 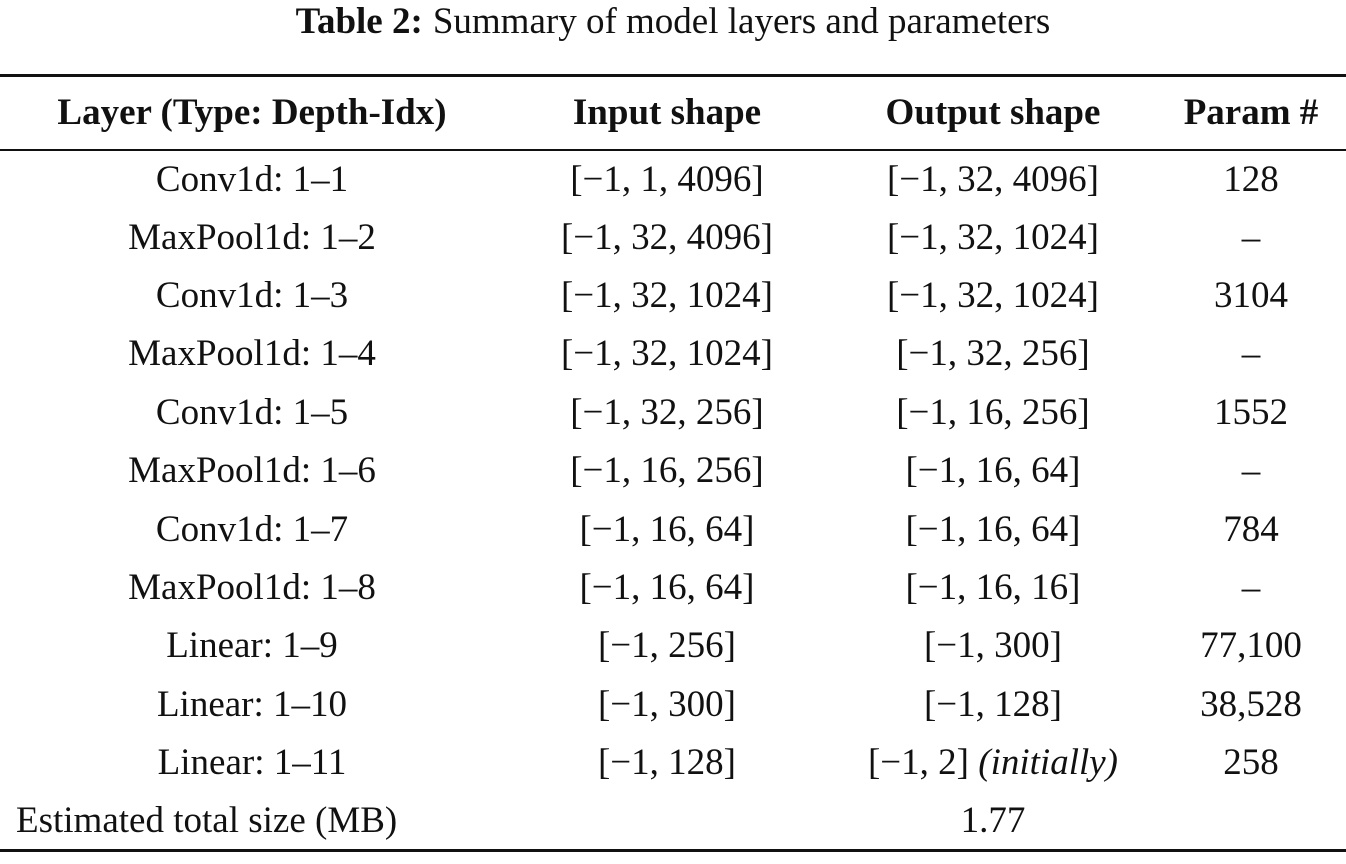 I want to click on output-note: (initially), so click(x=1048, y=763).